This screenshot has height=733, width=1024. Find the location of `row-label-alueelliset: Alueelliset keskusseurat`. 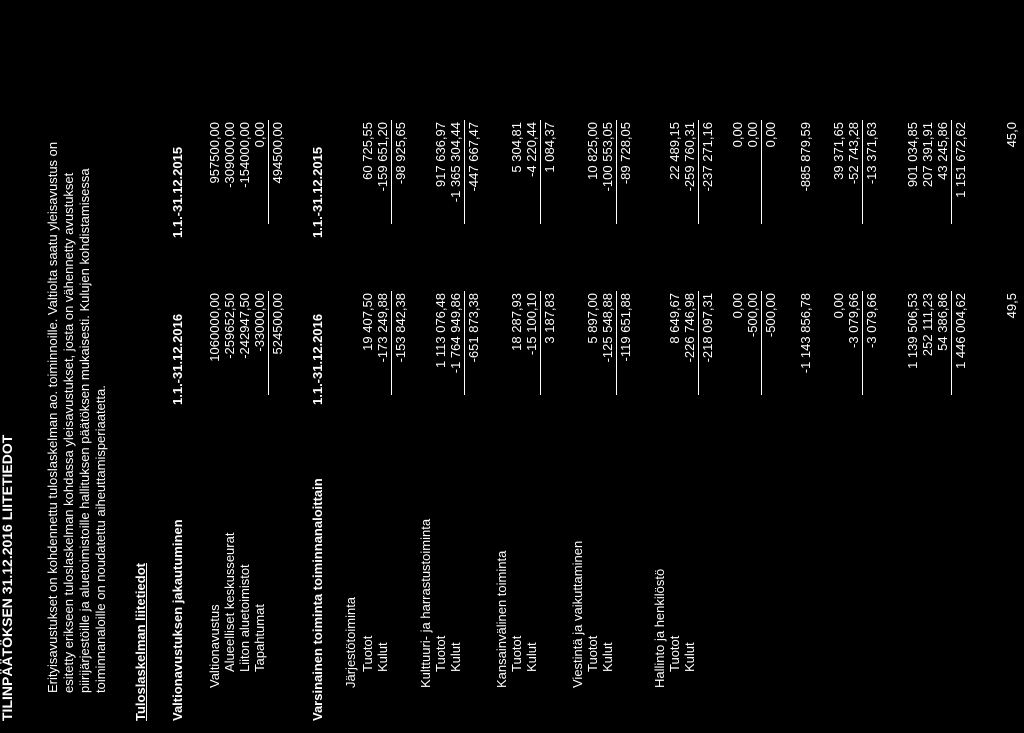

row-label-alueelliset: Alueelliset keskusseurat is located at coordinates (229, 602).